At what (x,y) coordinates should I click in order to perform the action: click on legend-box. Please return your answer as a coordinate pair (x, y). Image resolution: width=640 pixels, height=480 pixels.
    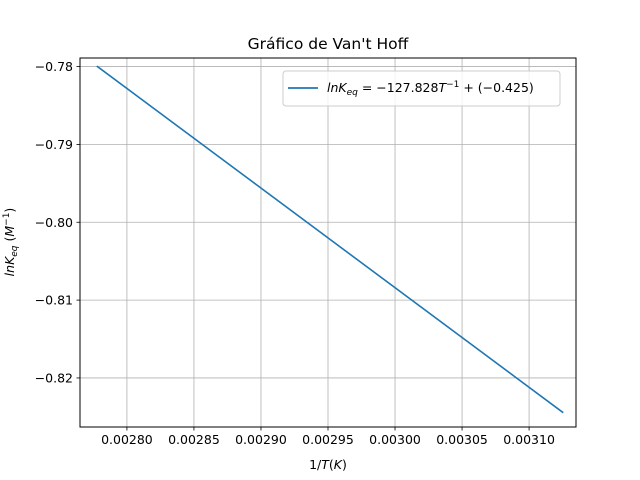
    Looking at the image, I should click on (421, 88).